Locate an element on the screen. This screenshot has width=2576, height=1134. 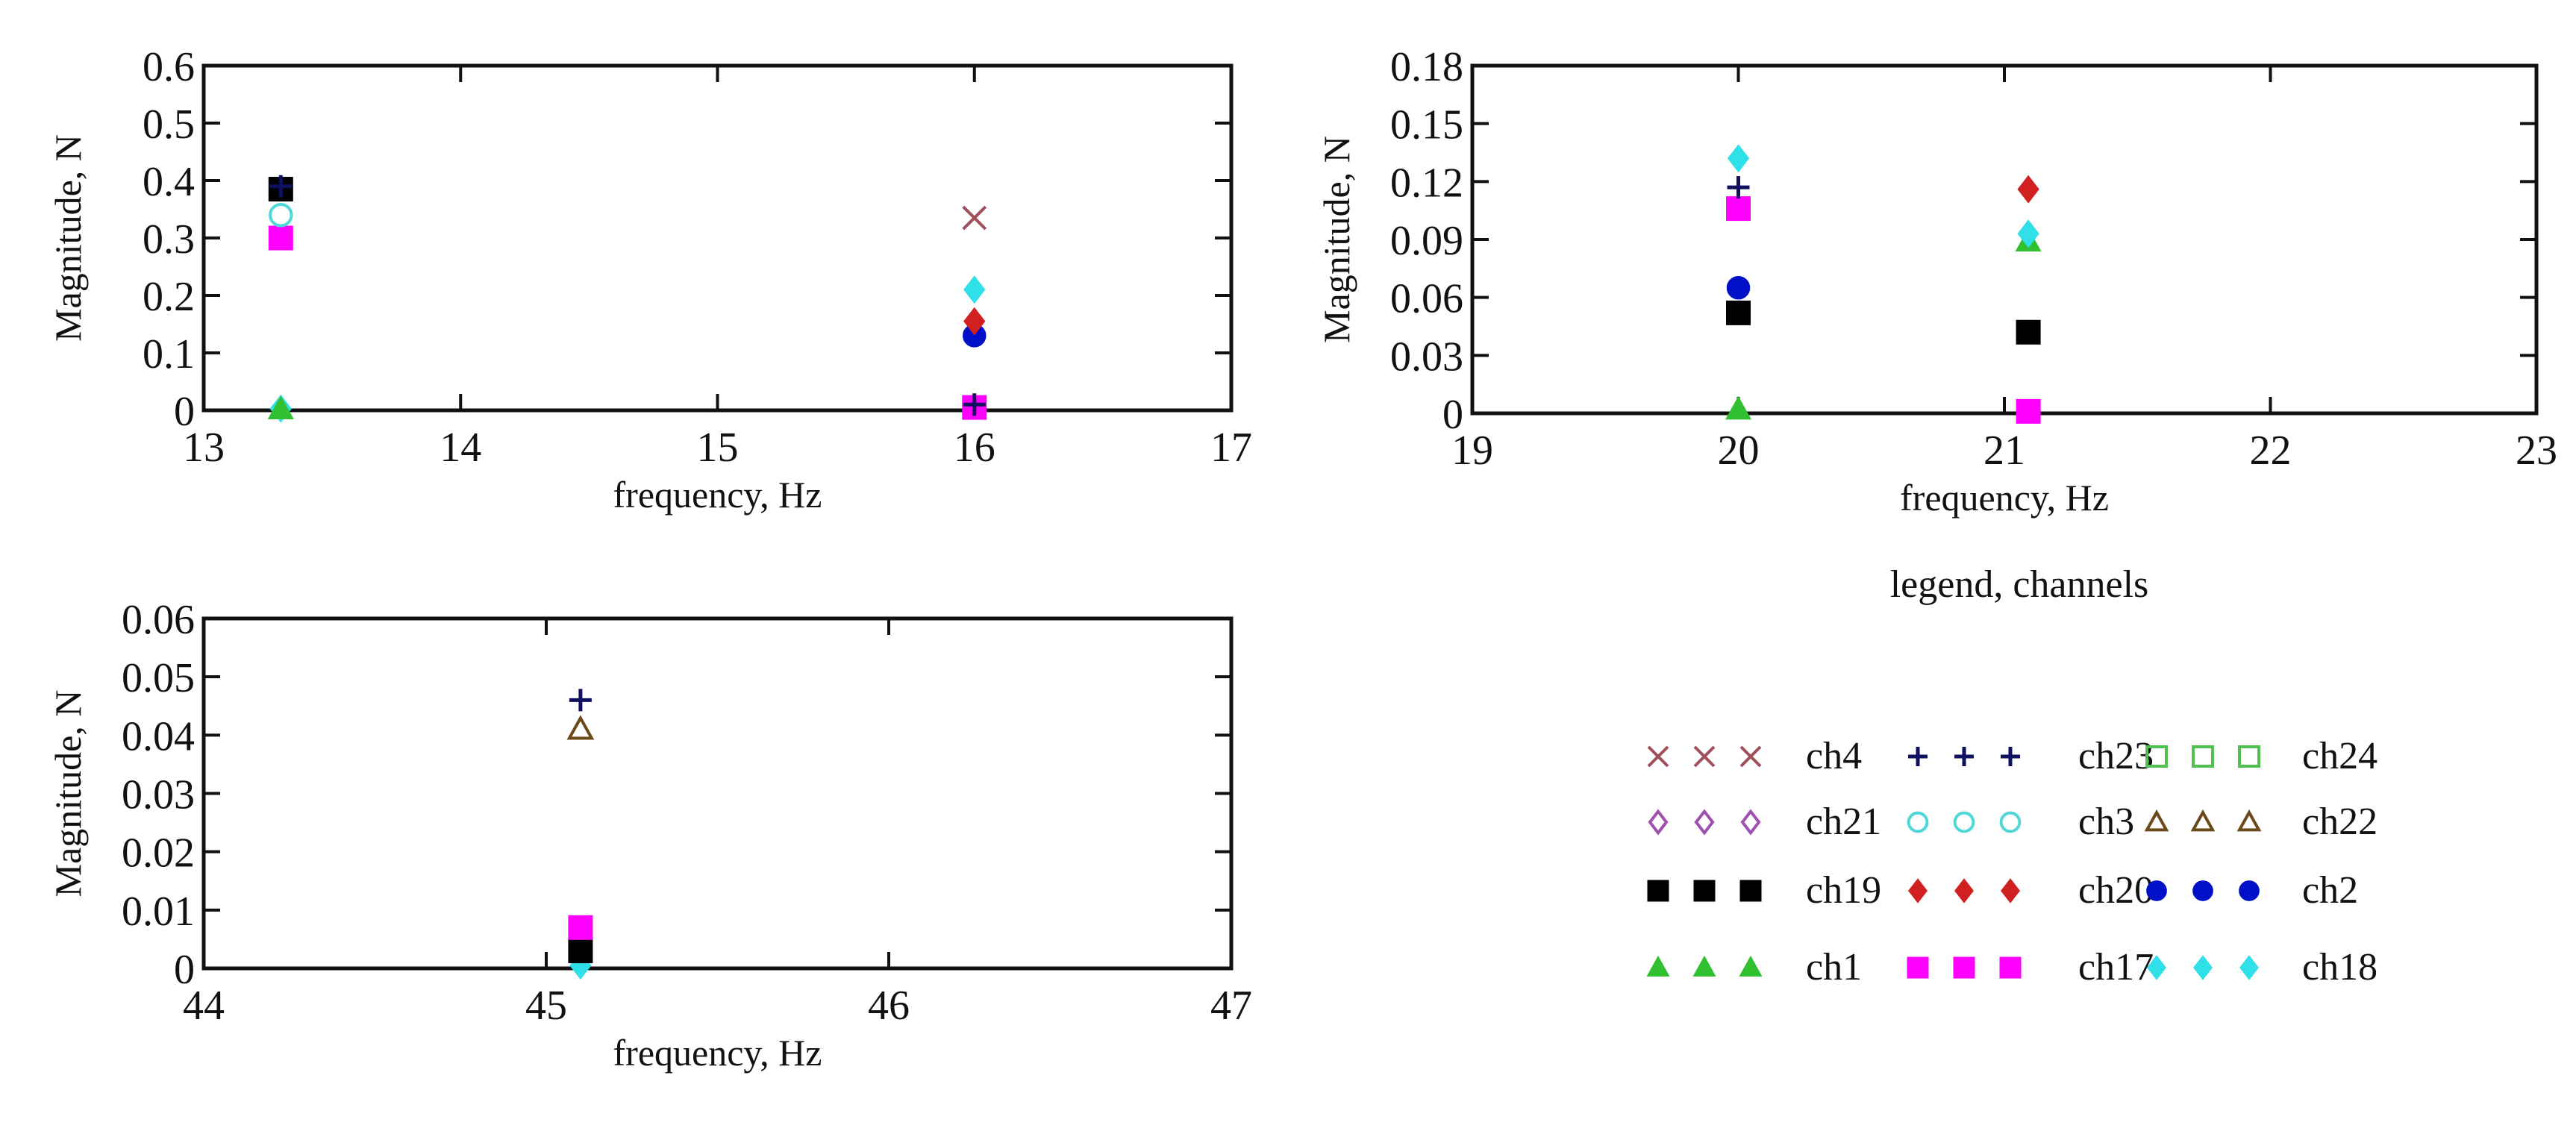
legend-item-ch3: ch3 is located at coordinates (2020, 822).